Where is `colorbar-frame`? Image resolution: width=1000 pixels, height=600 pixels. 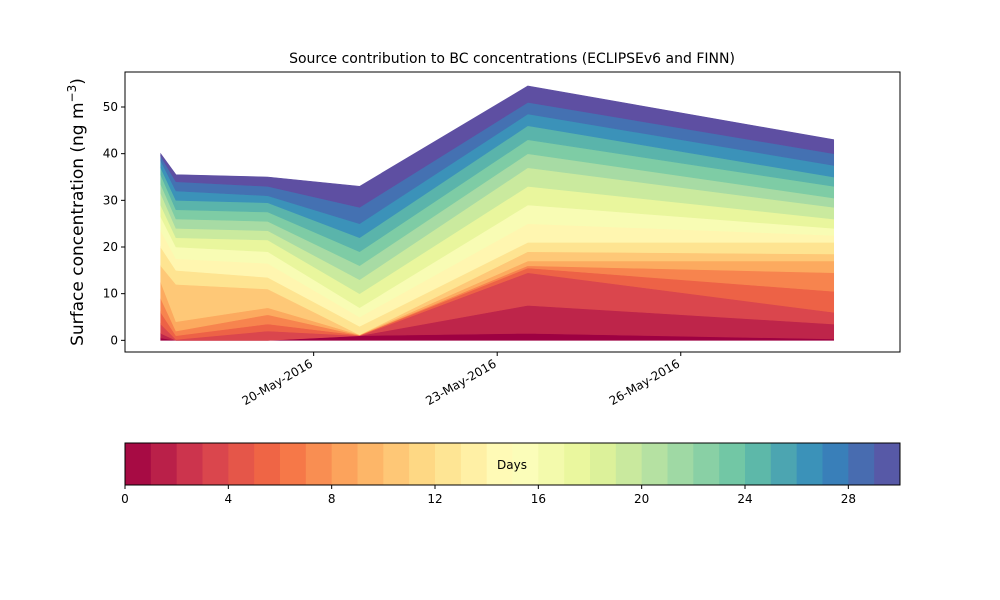
colorbar-frame is located at coordinates (512, 464).